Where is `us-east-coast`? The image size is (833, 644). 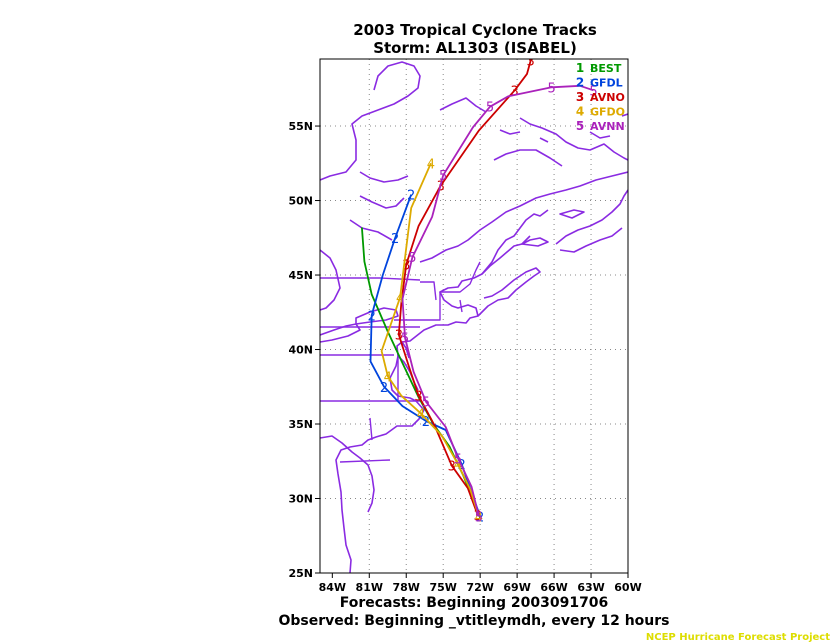 us-east-coast is located at coordinates (433, 404).